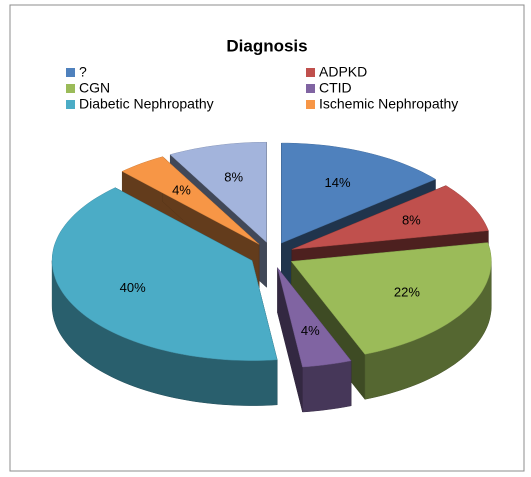 The height and width of the screenshot is (477, 531). What do you see at coordinates (133, 287) in the screenshot?
I see `data-label: 40%` at bounding box center [133, 287].